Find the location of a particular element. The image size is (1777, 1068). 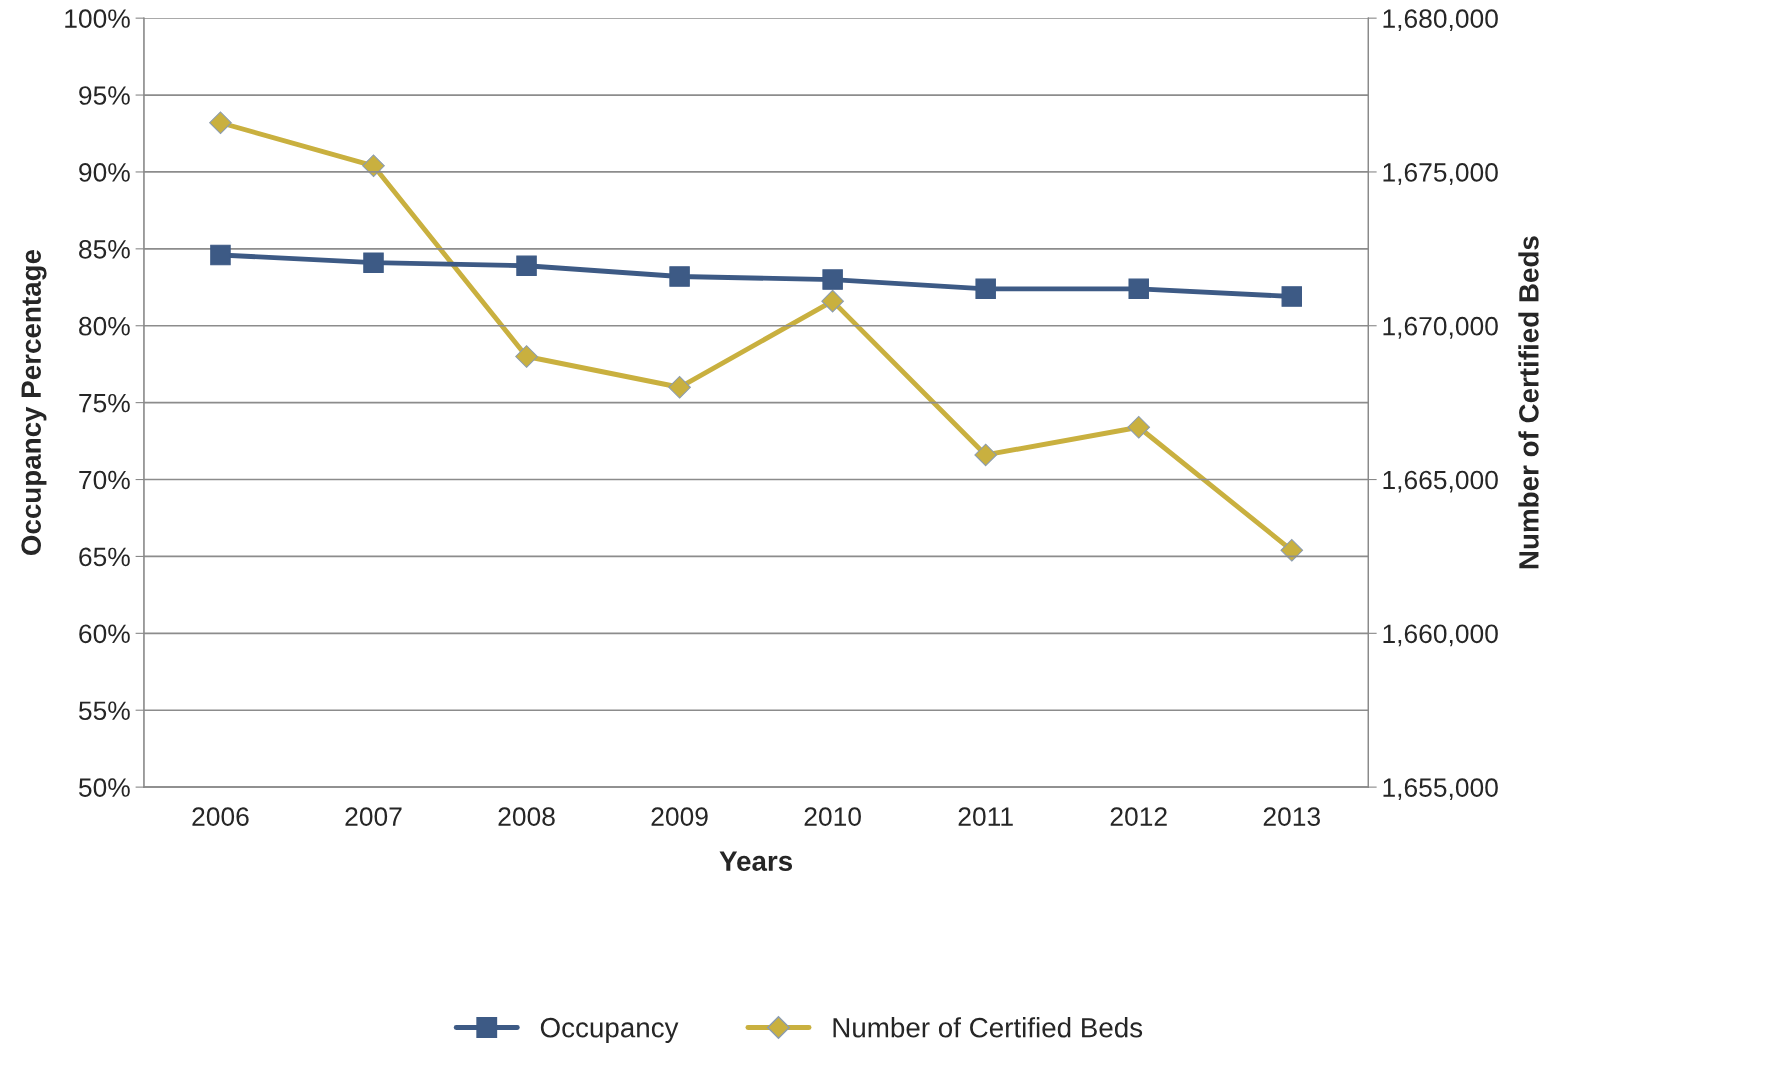

y2-tick-label: 1,675,000 is located at coordinates (1440, 174).